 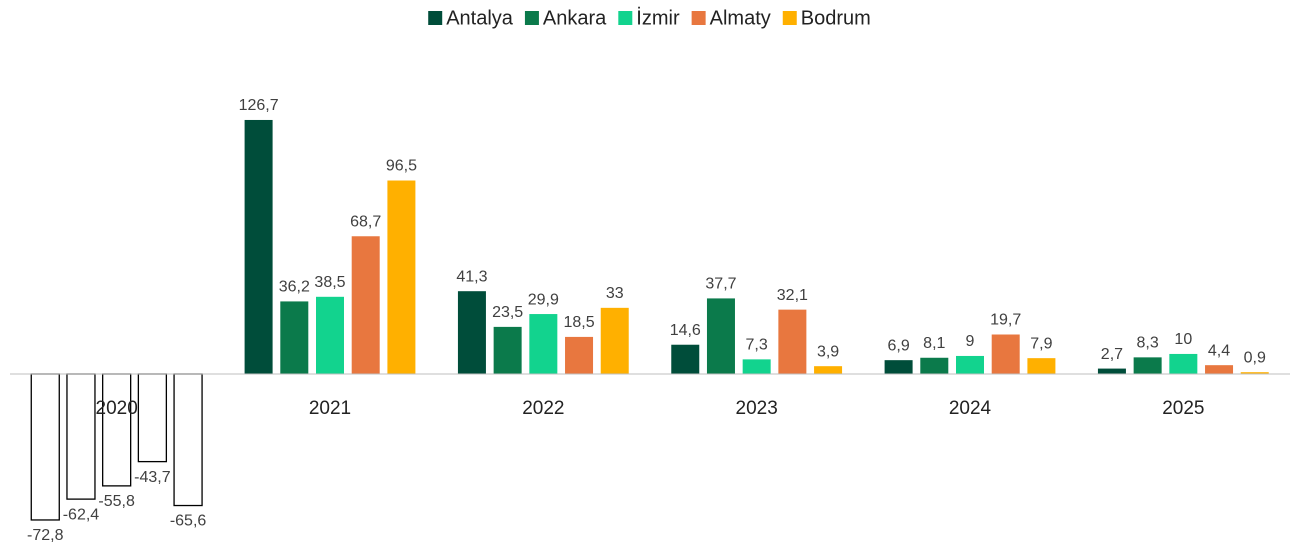 What do you see at coordinates (1005, 320) in the screenshot?
I see `data-label: 19,7` at bounding box center [1005, 320].